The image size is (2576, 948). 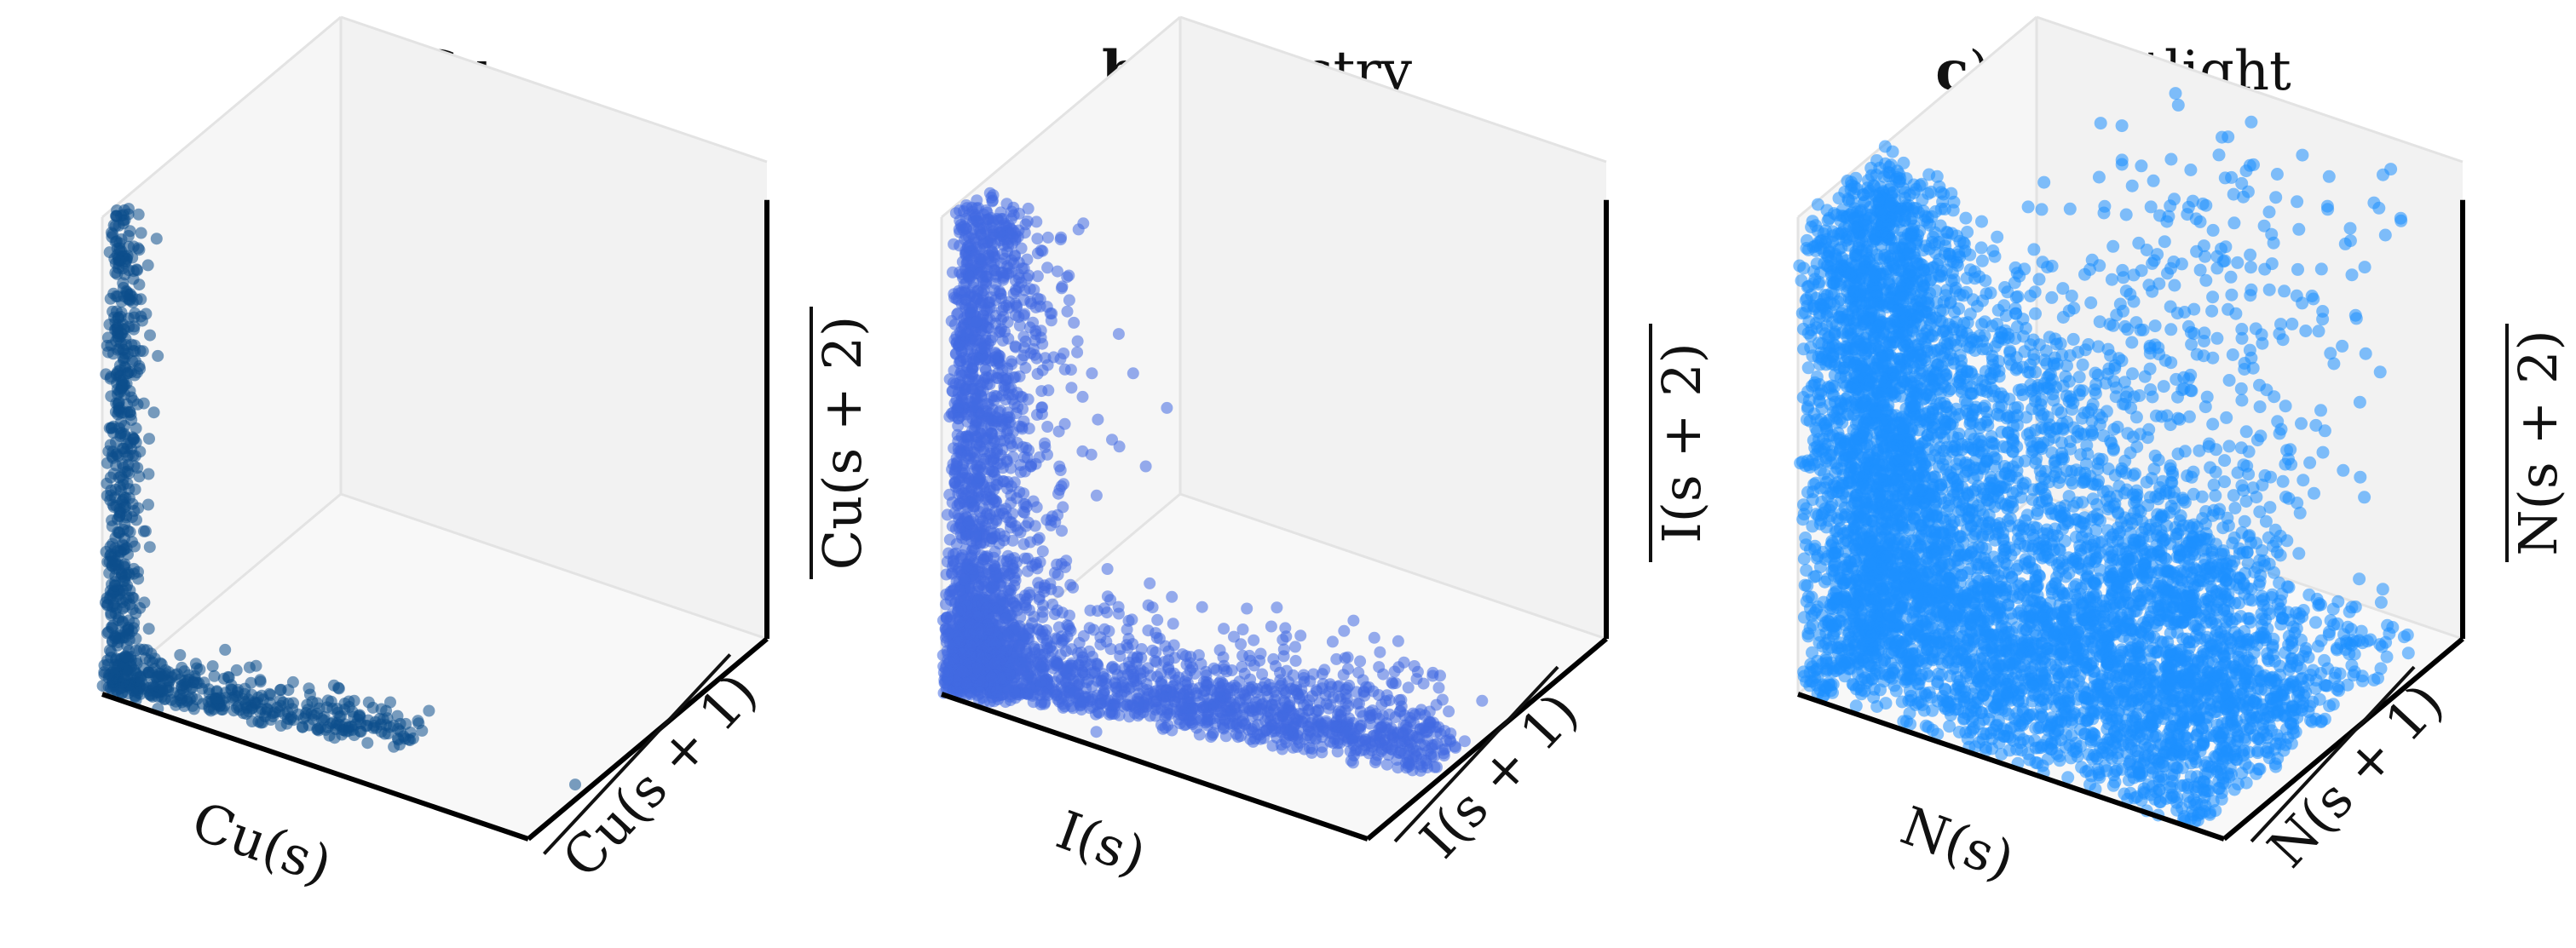 What do you see at coordinates (637, 754) in the screenshot?
I see `y-axis-overline` at bounding box center [637, 754].